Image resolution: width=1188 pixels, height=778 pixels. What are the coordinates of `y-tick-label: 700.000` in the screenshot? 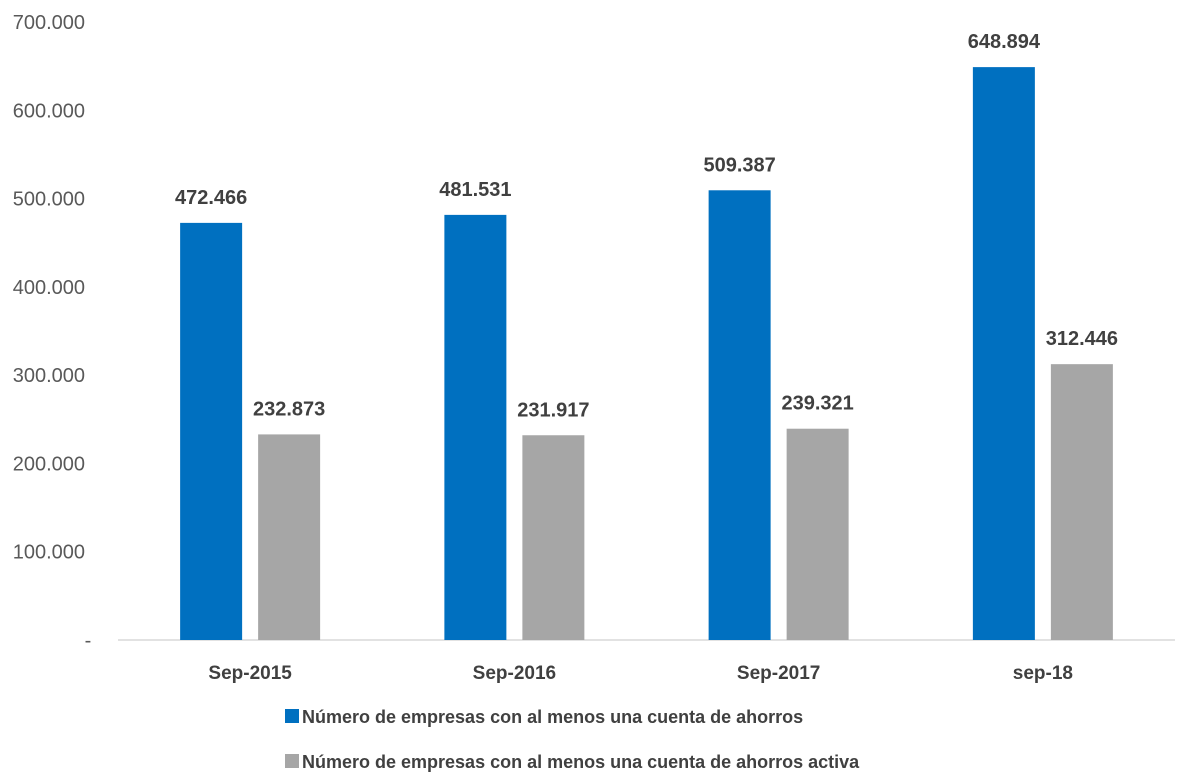 It's located at (49, 23).